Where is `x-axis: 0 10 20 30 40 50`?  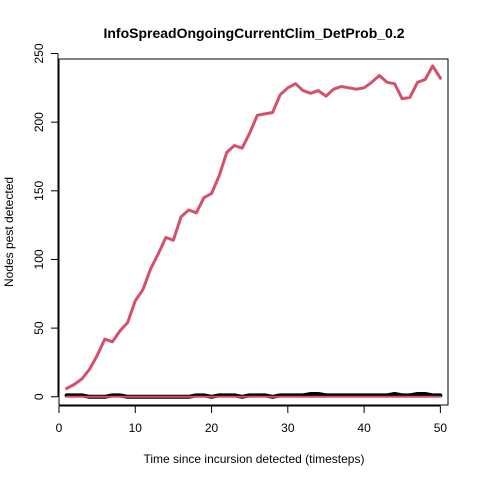
x-axis: 0 10 20 30 40 50 is located at coordinates (252, 420).